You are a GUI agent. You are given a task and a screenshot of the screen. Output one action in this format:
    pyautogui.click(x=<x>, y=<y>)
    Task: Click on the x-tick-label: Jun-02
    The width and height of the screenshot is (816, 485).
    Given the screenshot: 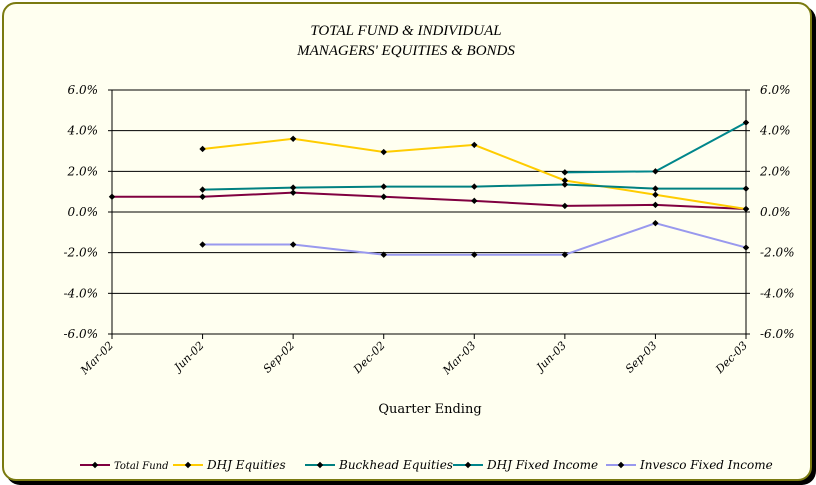 What is the action you would take?
    pyautogui.click(x=188, y=357)
    